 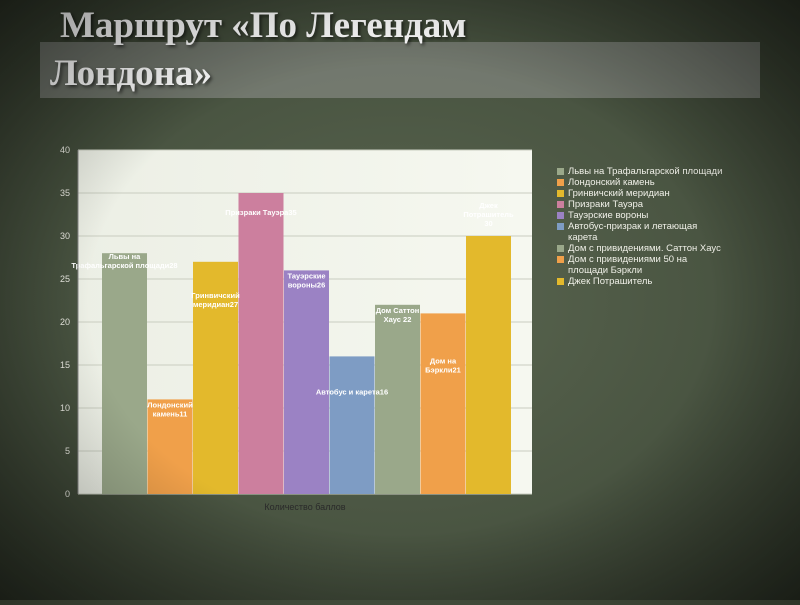 I want to click on y-tick-label: 5, so click(x=67, y=451).